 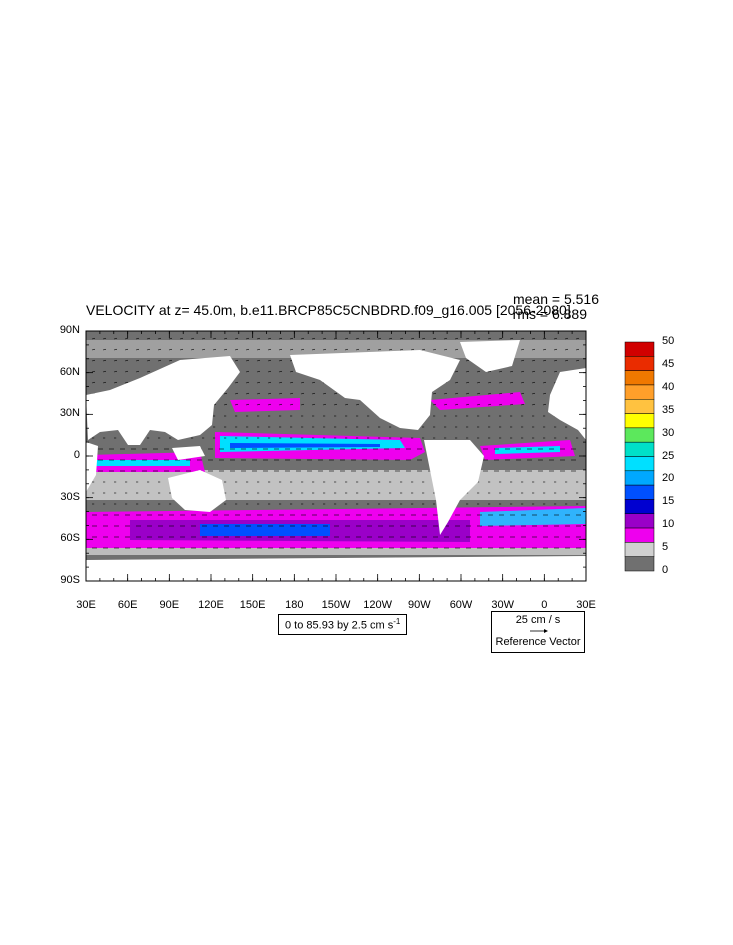 I want to click on lon-label-11: 0, so click(x=544, y=605).